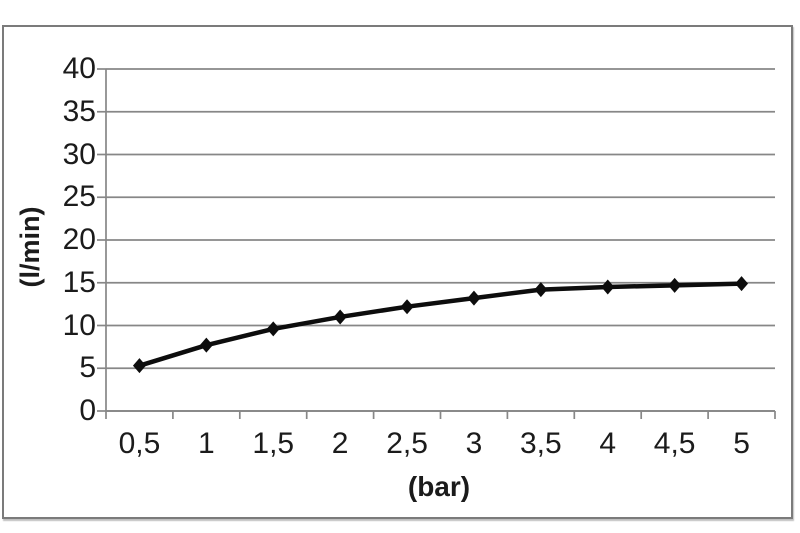 This screenshot has width=800, height=533. Describe the element at coordinates (741, 443) in the screenshot. I see `x-tick-label: 5` at that location.